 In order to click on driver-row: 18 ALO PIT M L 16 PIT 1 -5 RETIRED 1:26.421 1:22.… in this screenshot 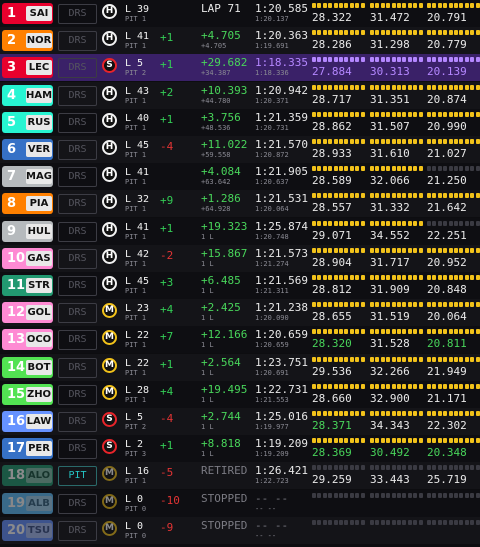, I will do `click(240, 475)`.